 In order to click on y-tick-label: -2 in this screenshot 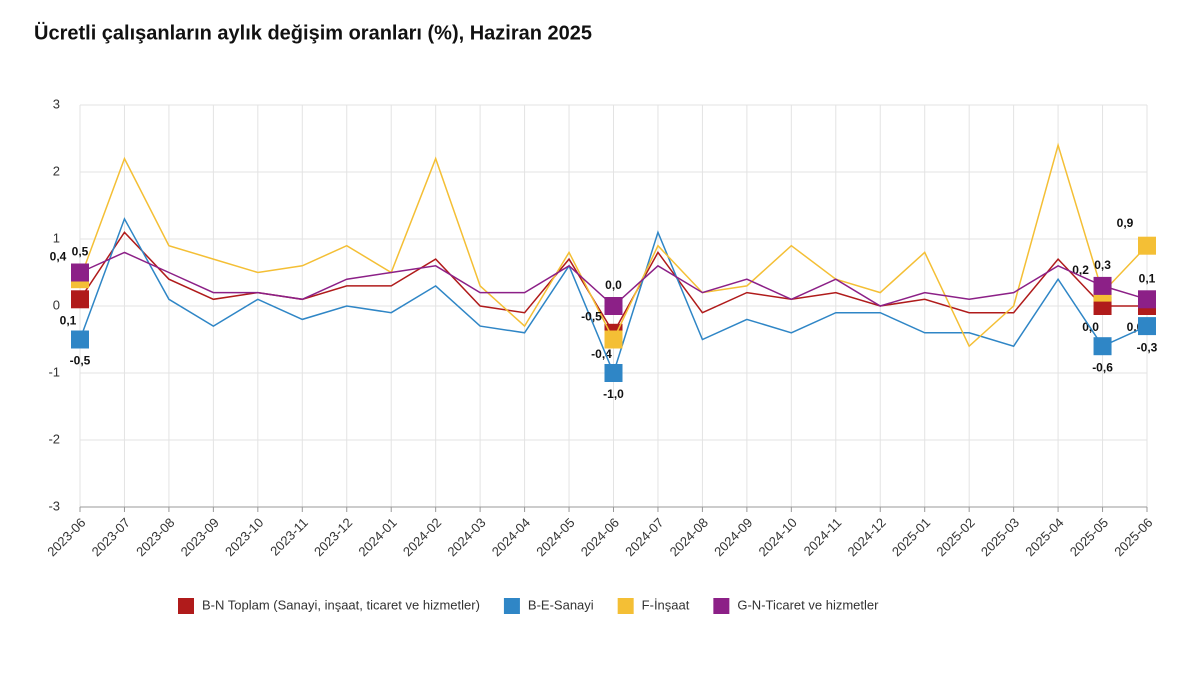, I will do `click(54, 438)`.